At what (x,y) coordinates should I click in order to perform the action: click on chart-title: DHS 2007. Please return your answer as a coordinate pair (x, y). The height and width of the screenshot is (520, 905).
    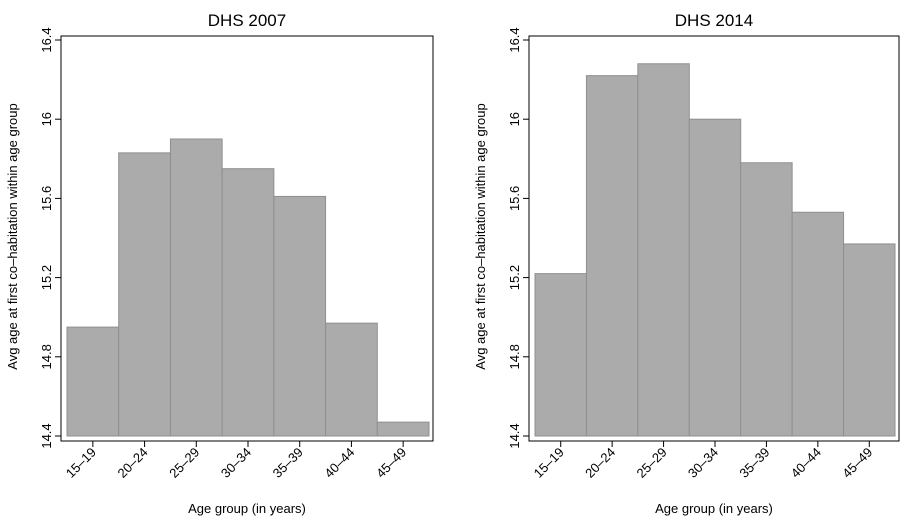
    Looking at the image, I should click on (247, 20).